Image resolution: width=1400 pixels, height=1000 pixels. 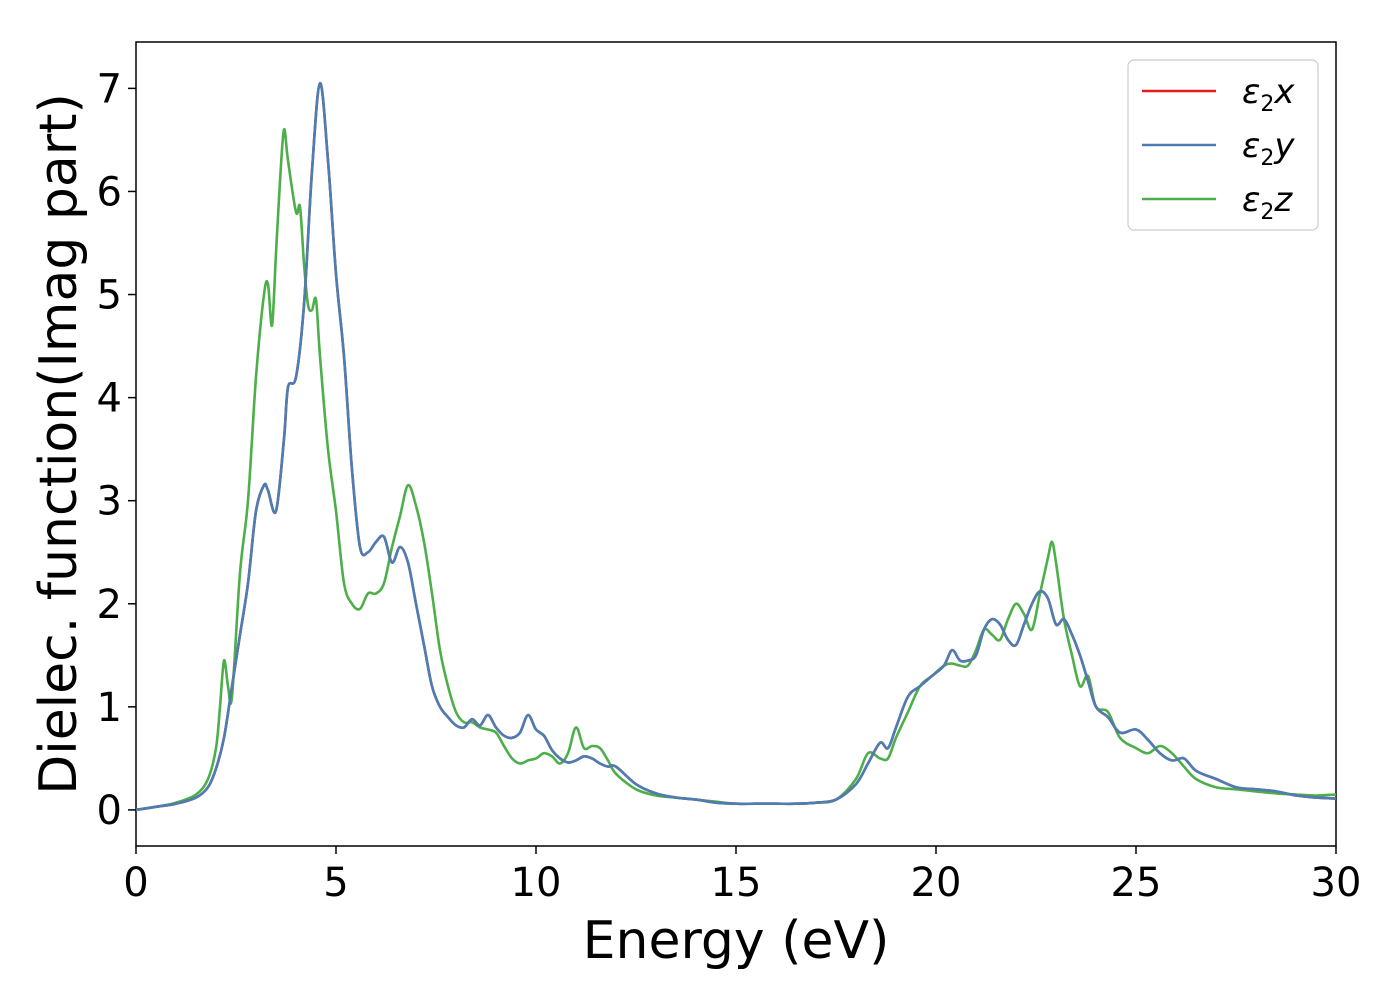 What do you see at coordinates (135, 883) in the screenshot?
I see `x-tick-label: 0` at bounding box center [135, 883].